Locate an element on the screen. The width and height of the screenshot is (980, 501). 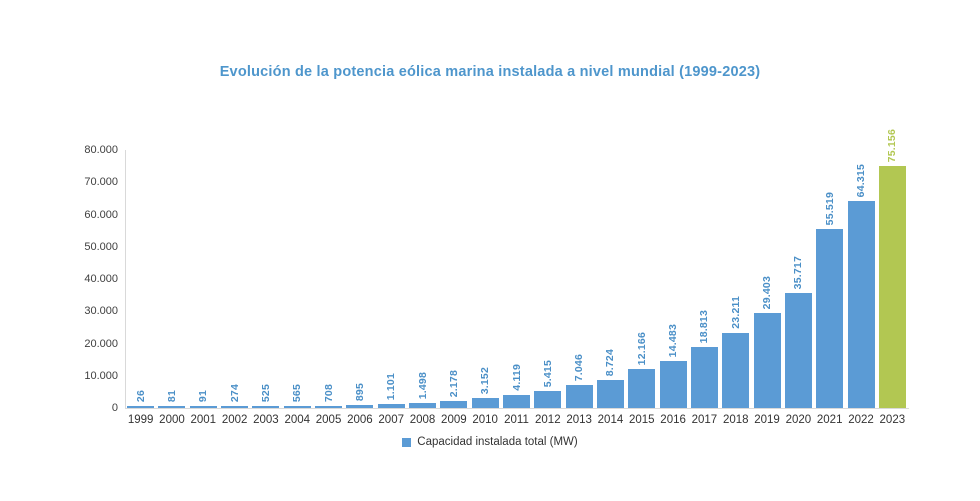
x-tick-label-2016: 2016 is located at coordinates (673, 420).